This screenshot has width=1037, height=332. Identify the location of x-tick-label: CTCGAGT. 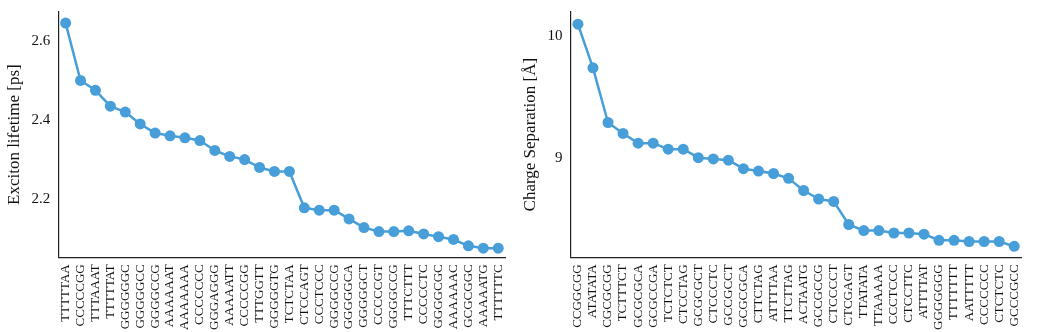
(848, 295).